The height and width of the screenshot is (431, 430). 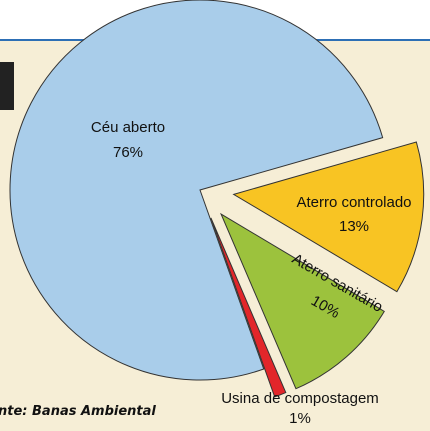 I want to click on slice-label: Céu aberto, so click(x=128, y=127).